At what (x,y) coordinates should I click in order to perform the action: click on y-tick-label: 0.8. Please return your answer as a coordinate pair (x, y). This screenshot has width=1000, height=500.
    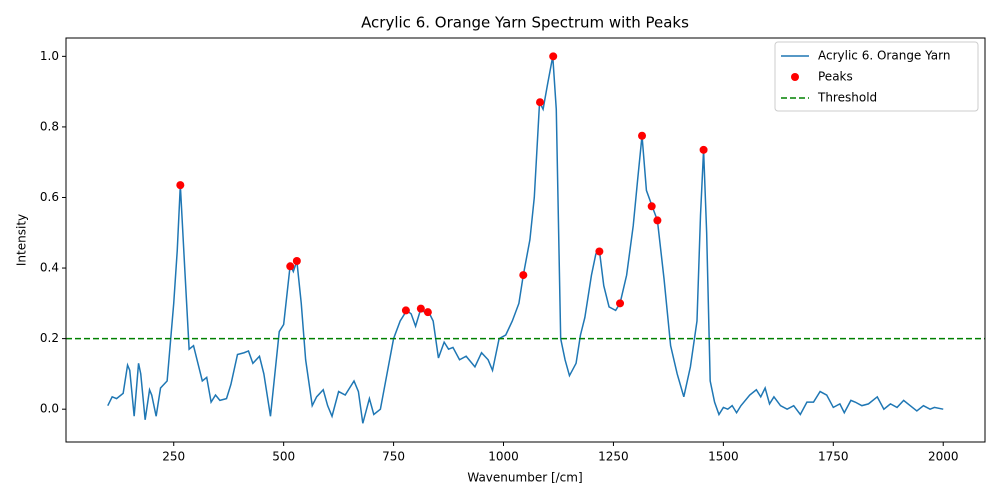
    Looking at the image, I should click on (49, 126).